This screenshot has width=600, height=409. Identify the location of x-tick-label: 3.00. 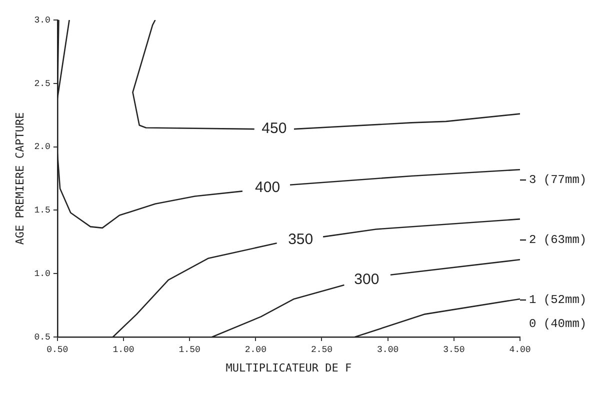
(388, 349).